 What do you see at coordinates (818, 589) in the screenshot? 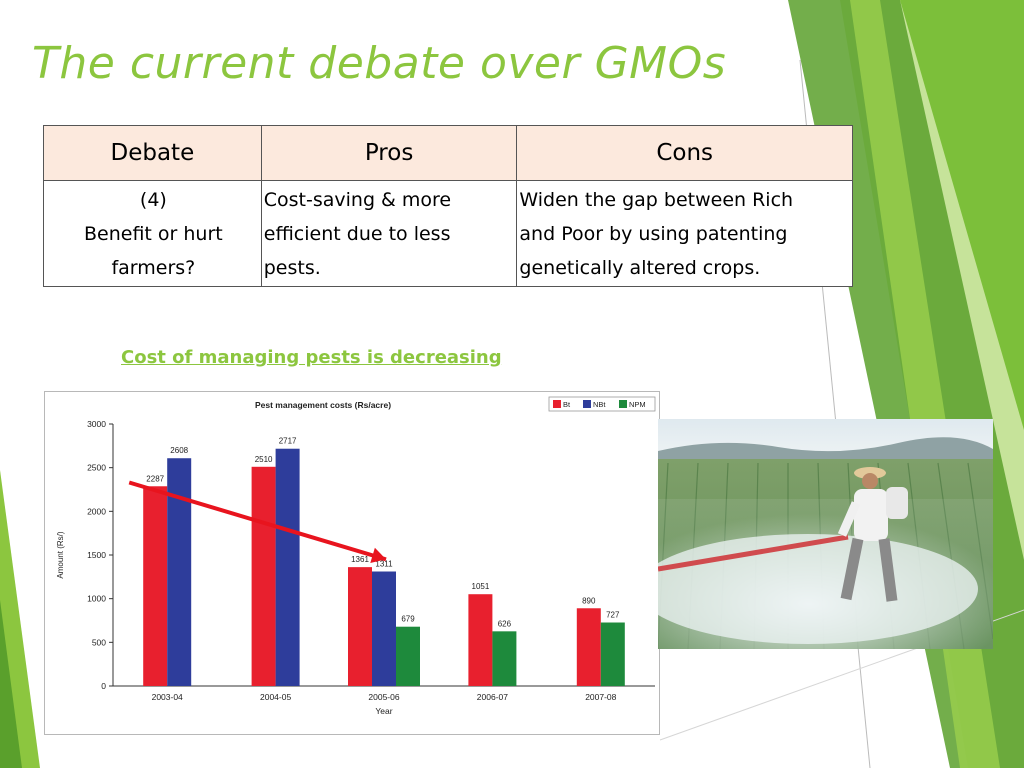
I see `photo-mist-cloud` at bounding box center [818, 589].